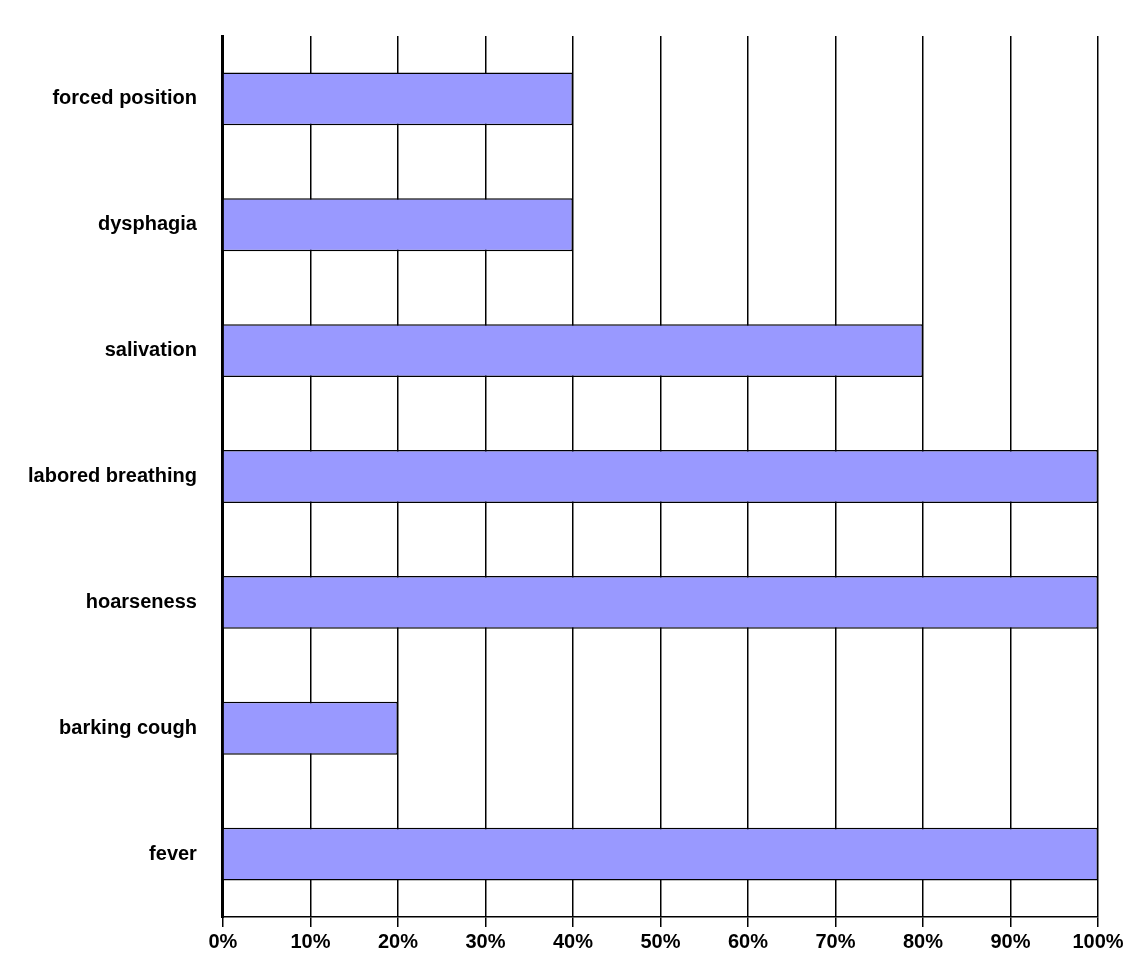 The height and width of the screenshot is (969, 1136). I want to click on x-tick-label: 90%, so click(1010, 940).